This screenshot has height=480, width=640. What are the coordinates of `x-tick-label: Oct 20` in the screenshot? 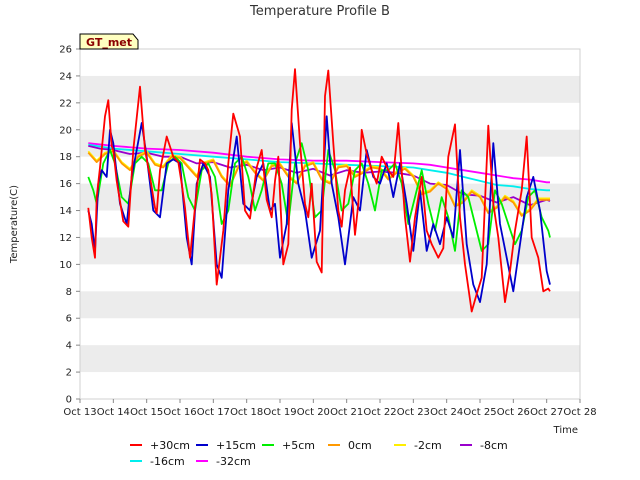 It's located at (313, 412).